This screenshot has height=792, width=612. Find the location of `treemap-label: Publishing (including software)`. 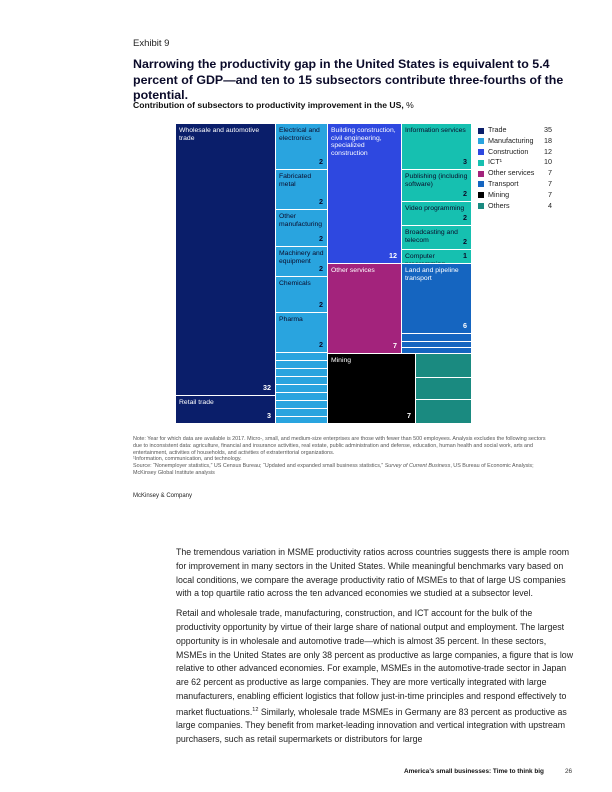

treemap-label: Publishing (including software) is located at coordinates (436, 180).